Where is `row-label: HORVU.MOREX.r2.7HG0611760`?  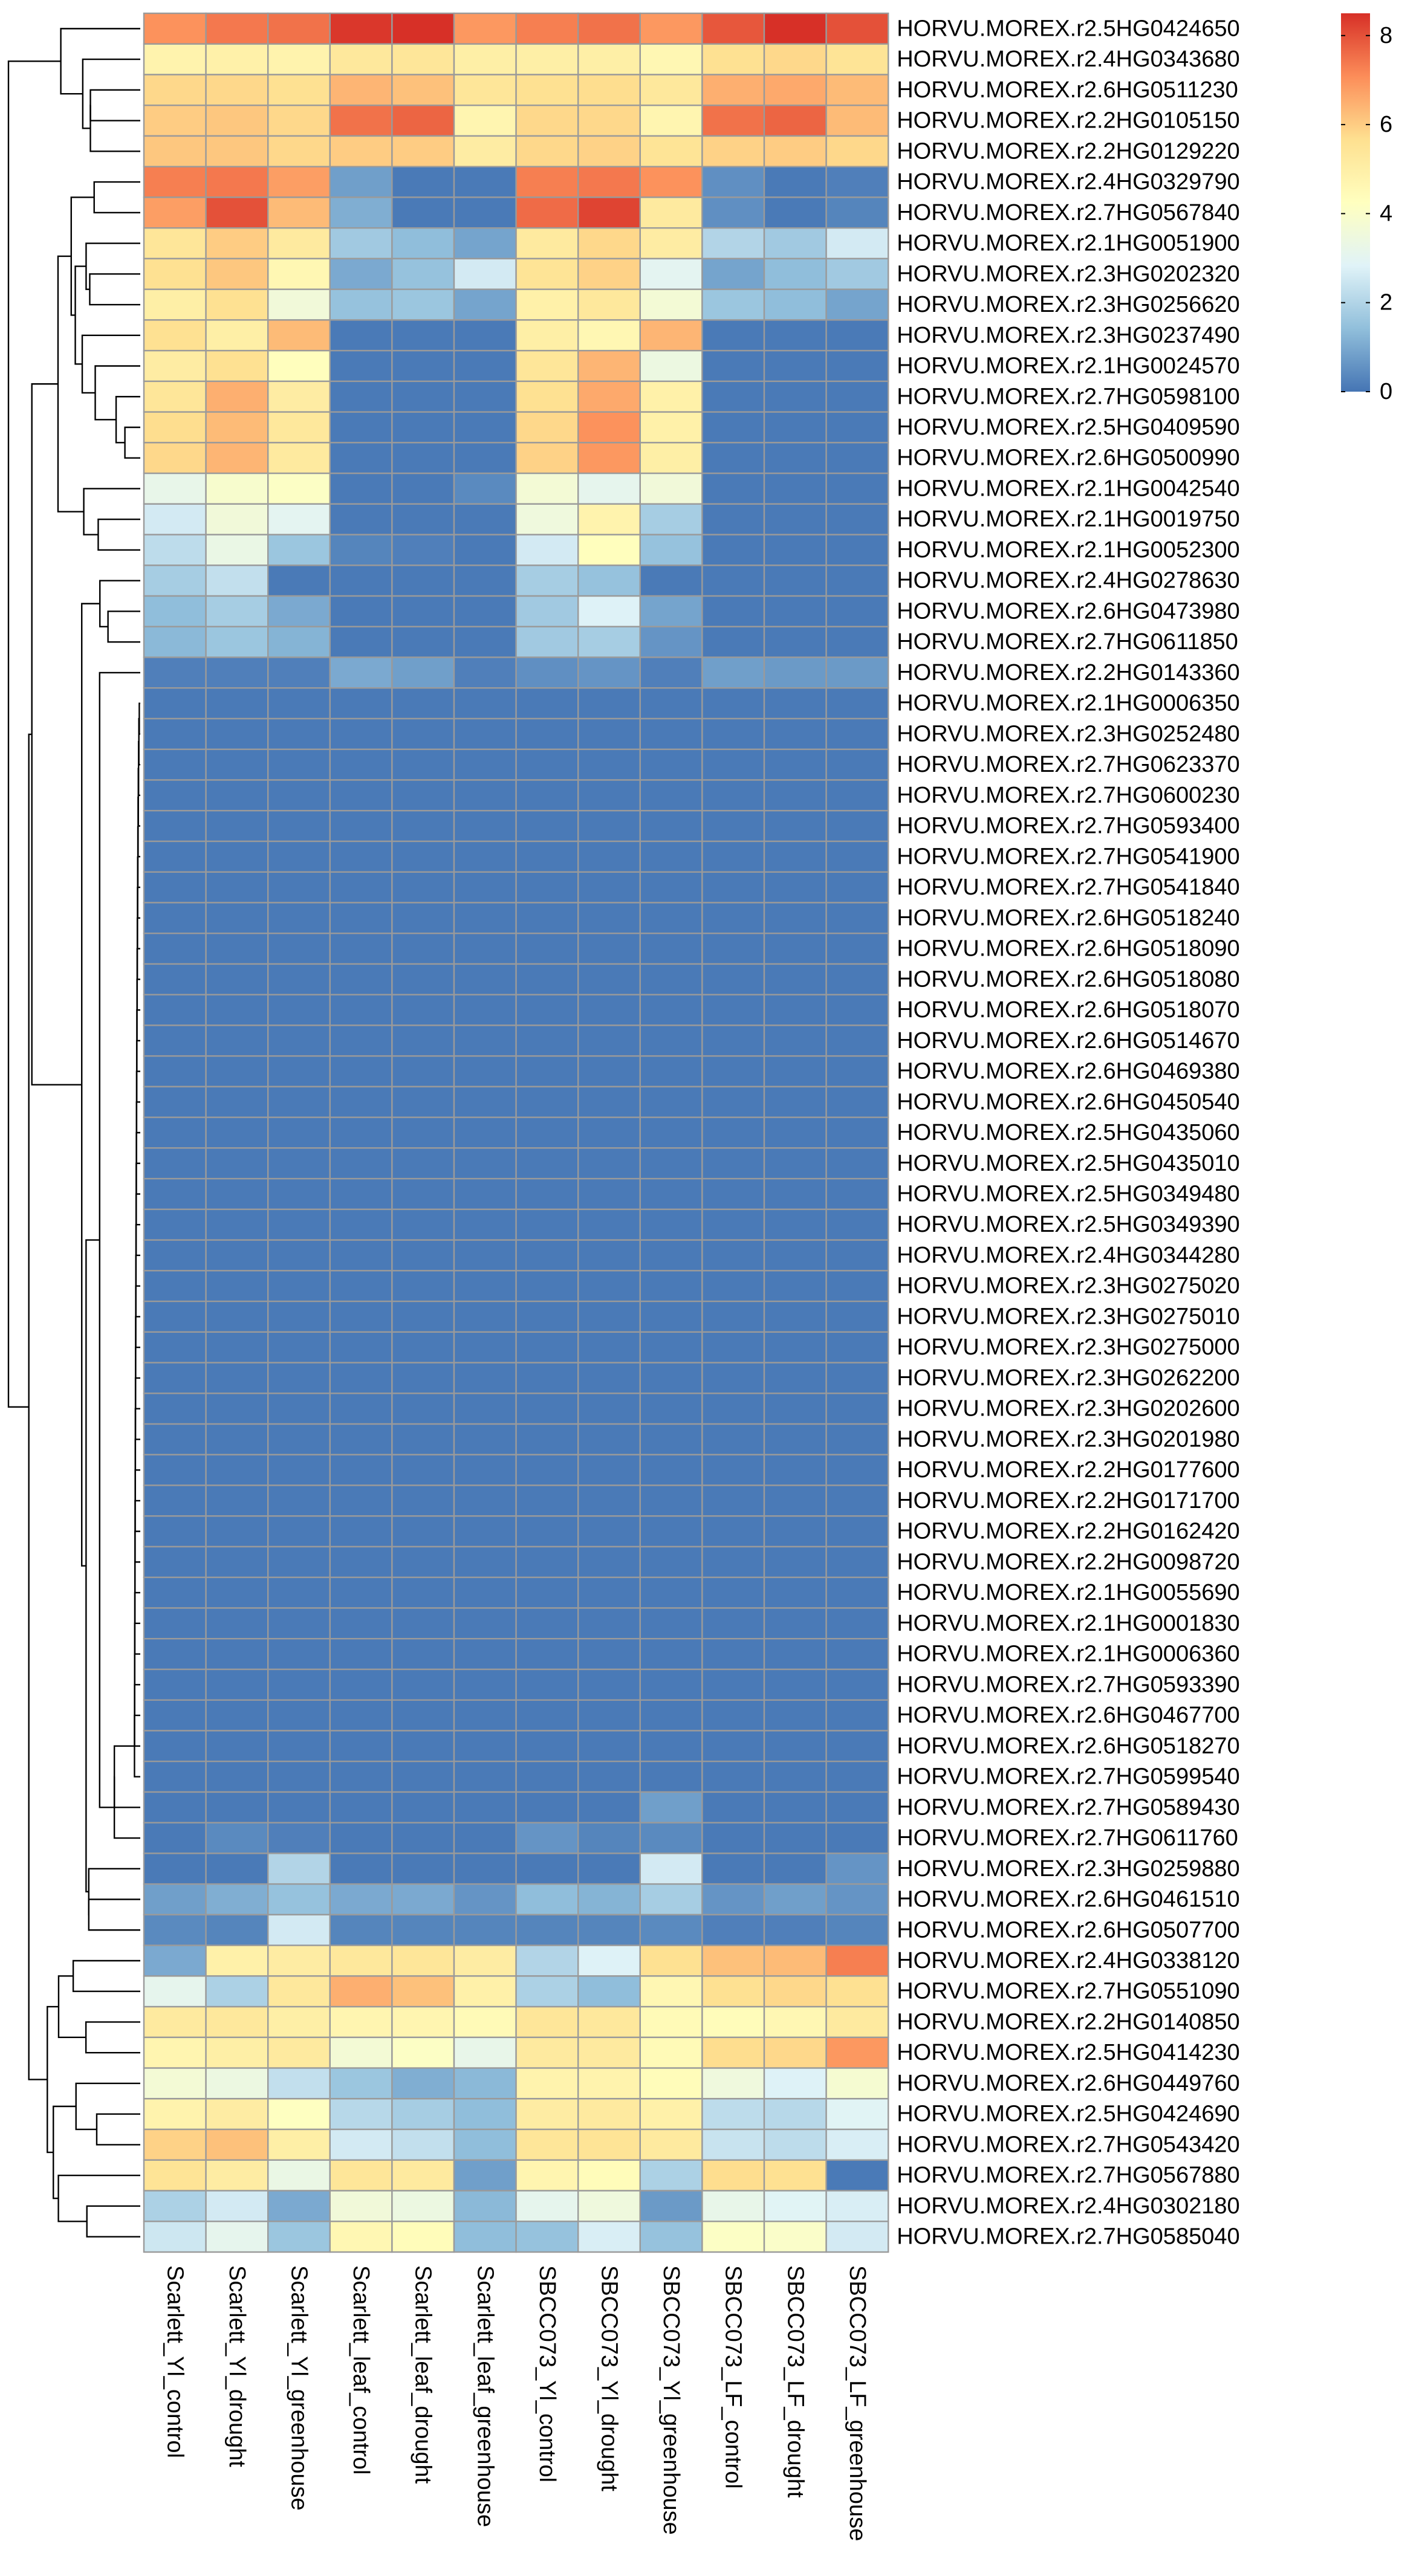
row-label: HORVU.MOREX.r2.7HG0611760 is located at coordinates (1067, 1838).